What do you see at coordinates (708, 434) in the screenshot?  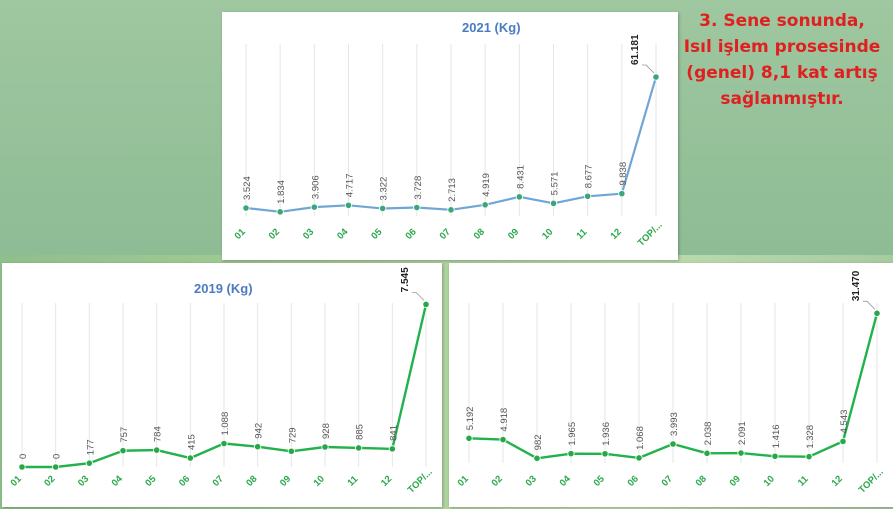 I see `data-label: 2.038` at bounding box center [708, 434].